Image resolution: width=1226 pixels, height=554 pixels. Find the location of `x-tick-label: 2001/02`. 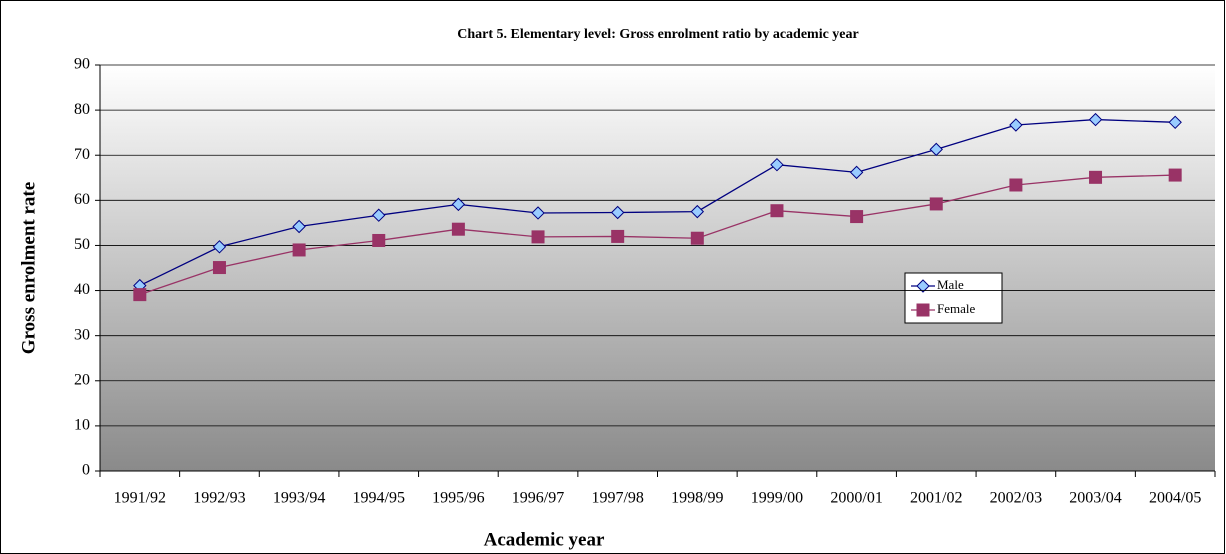

x-tick-label: 2001/02 is located at coordinates (936, 498).